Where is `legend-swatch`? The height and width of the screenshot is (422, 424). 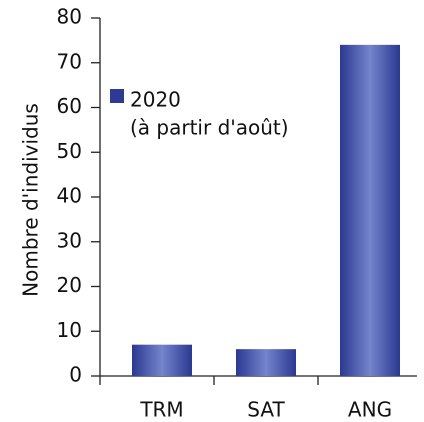 legend-swatch is located at coordinates (117, 96).